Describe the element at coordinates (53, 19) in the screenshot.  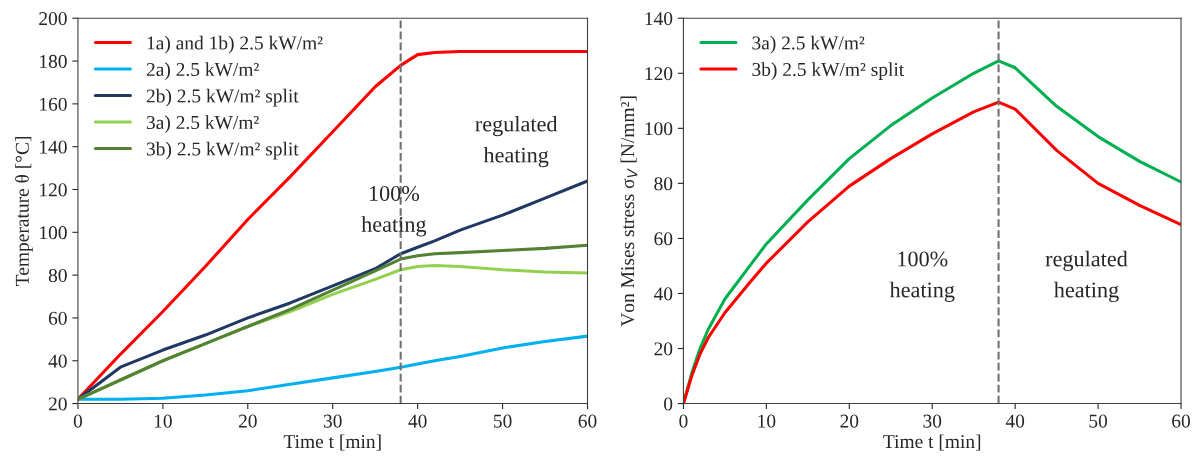
I see `y-tick-label: 200` at that location.